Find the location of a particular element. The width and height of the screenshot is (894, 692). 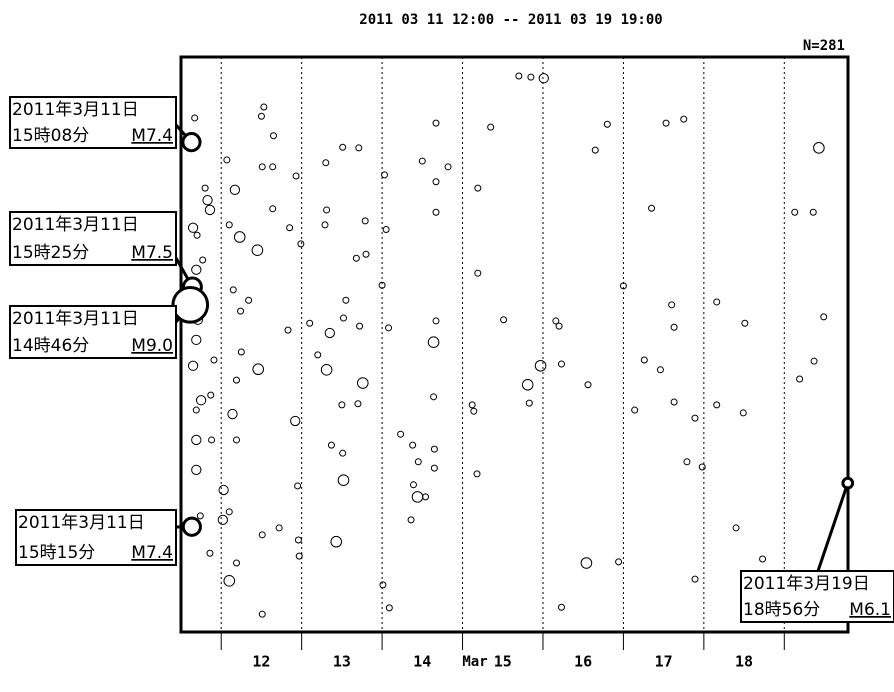

annotation-time: 15時08分 is located at coordinates (50, 136).